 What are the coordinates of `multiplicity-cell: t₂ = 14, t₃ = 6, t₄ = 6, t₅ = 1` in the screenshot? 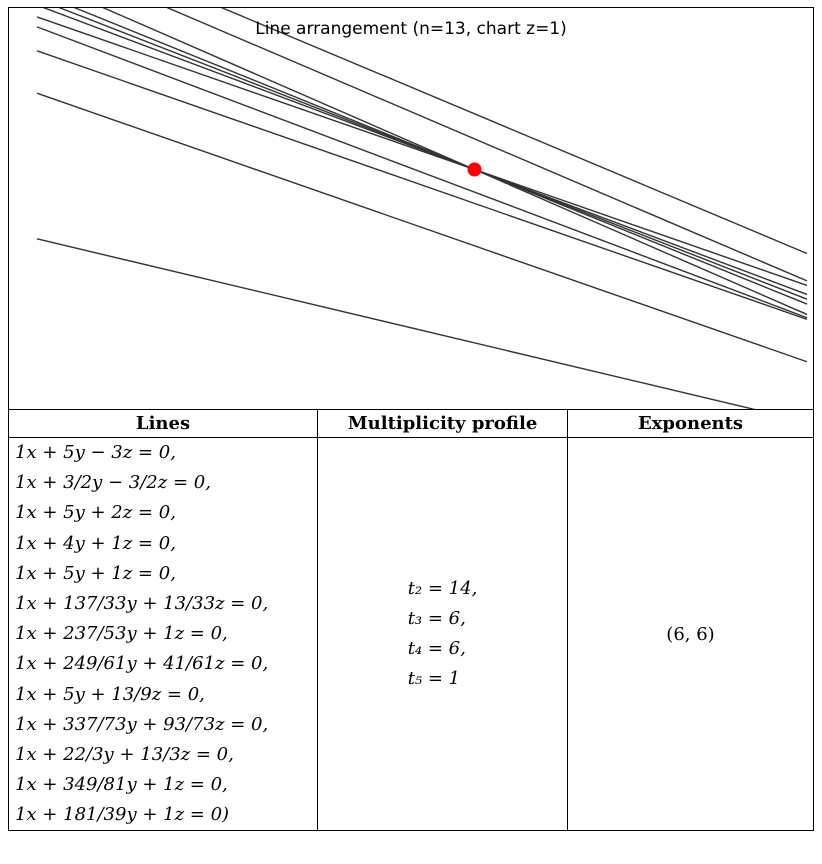 It's located at (442, 634).